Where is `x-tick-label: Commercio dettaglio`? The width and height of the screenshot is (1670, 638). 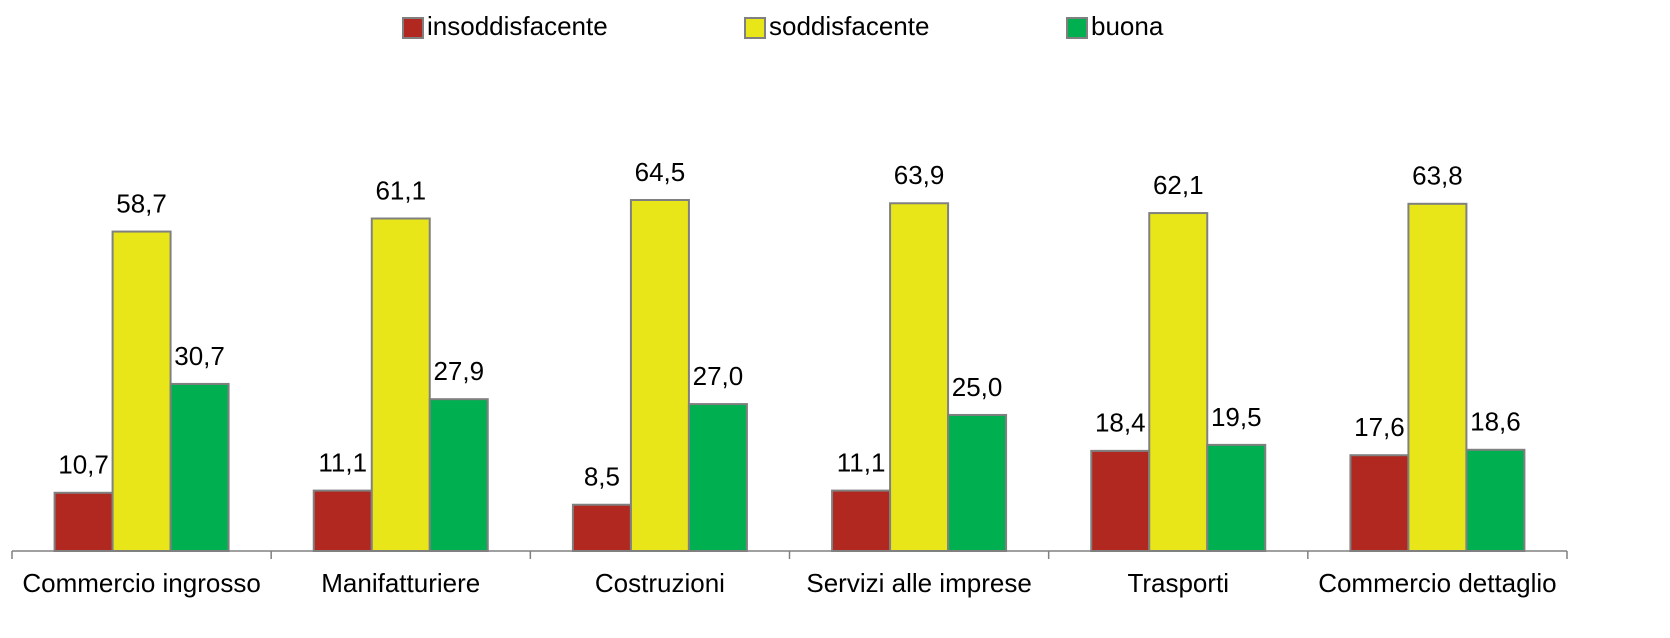 x-tick-label: Commercio dettaglio is located at coordinates (1437, 583).